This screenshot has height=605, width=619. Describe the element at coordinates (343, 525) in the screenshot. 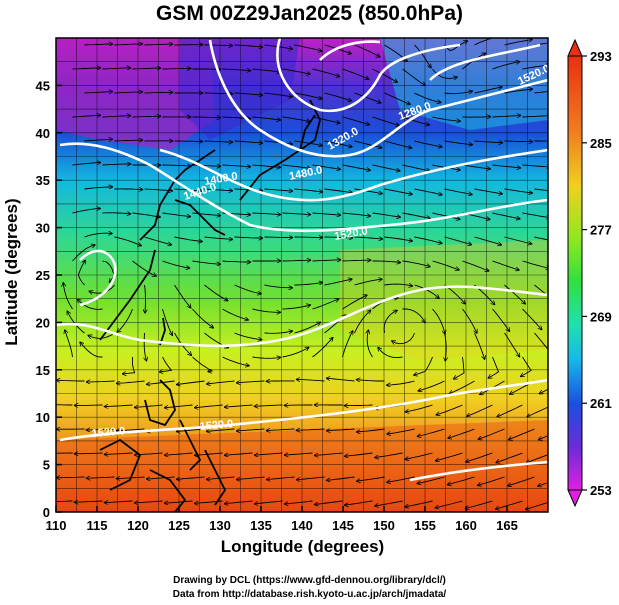

I see `x-tick-label: 145` at that location.